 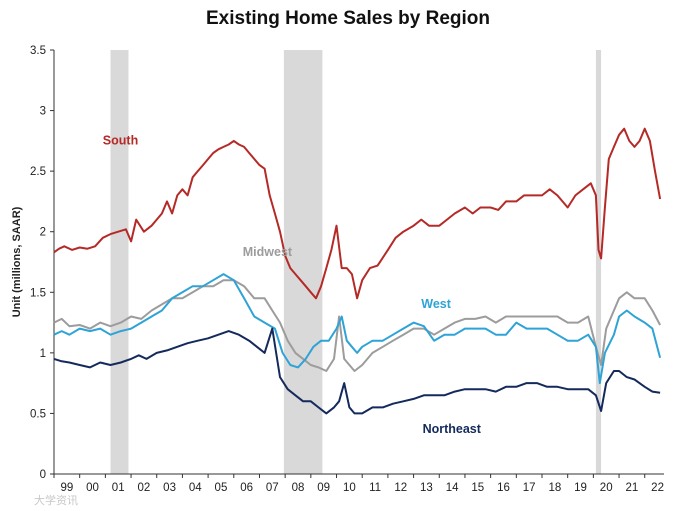 I want to click on x-tick-label: 11, so click(x=375, y=488).